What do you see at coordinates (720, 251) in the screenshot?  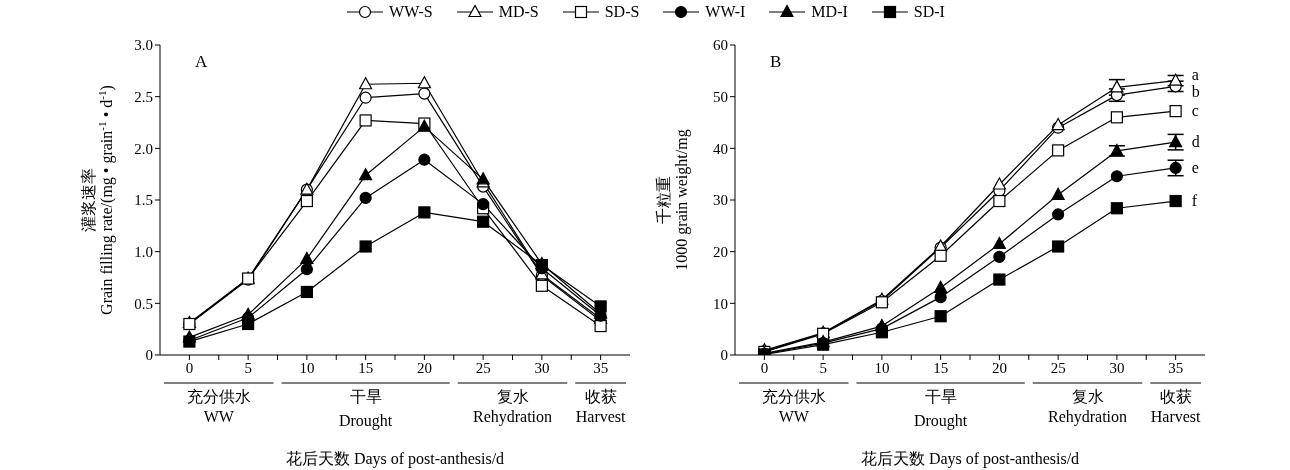 I see `y-tick-label: 20` at bounding box center [720, 251].